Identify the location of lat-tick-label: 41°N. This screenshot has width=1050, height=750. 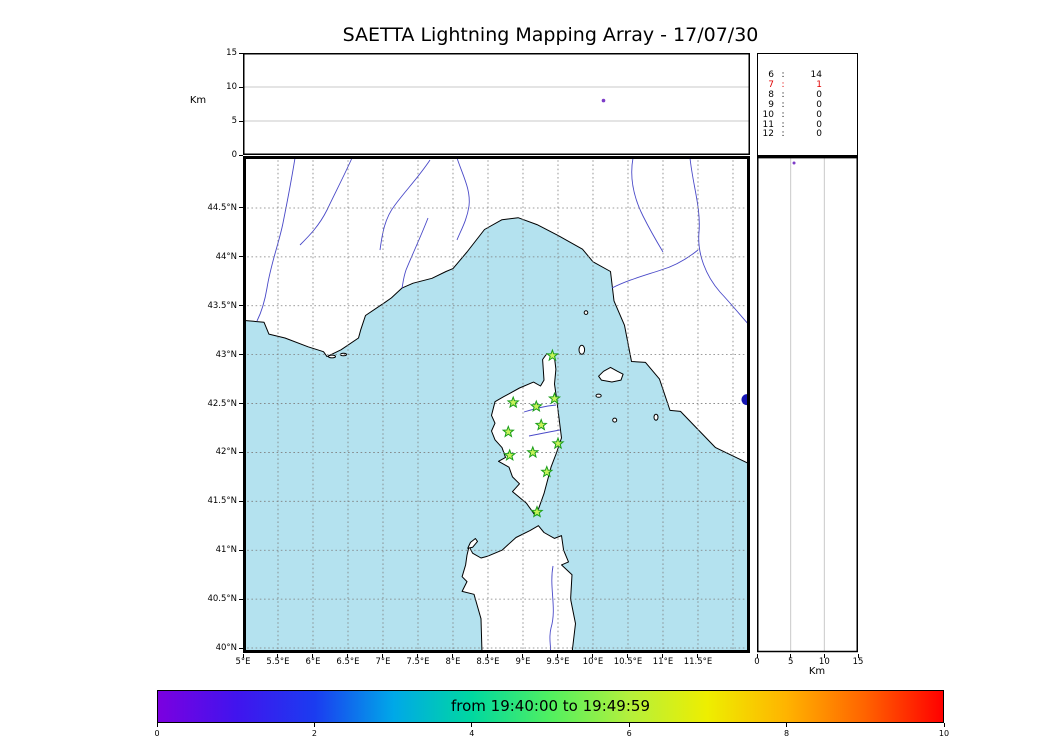
(226, 550).